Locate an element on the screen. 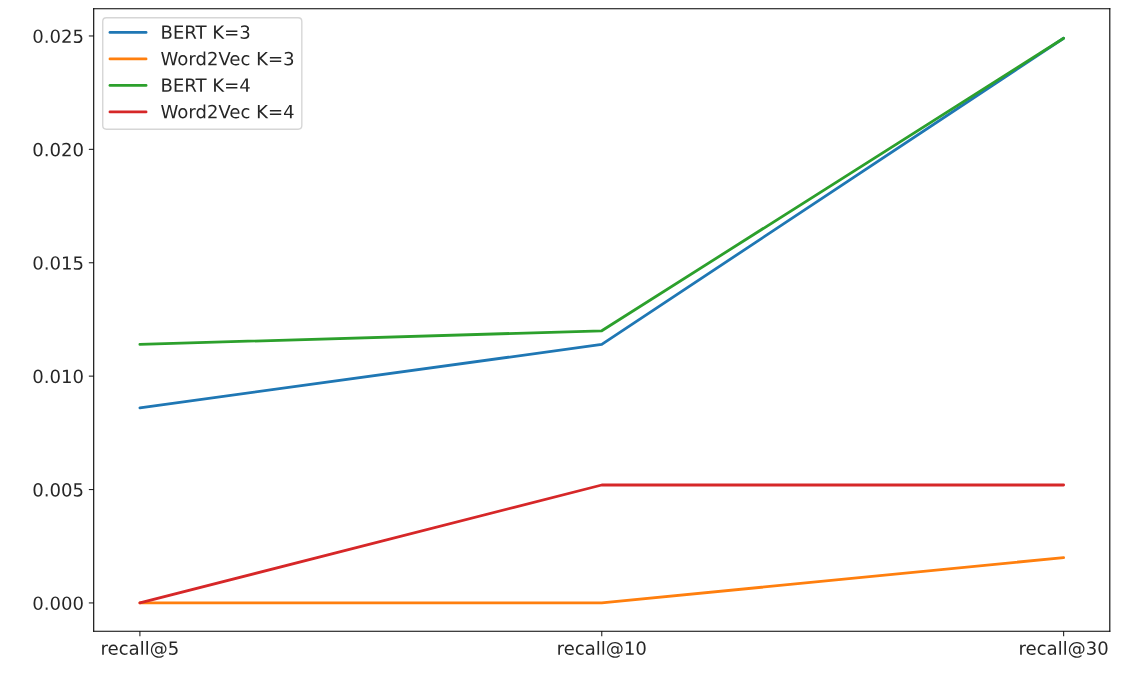 The height and width of the screenshot is (673, 1129). y-tick-label: 0.010 is located at coordinates (58, 376).